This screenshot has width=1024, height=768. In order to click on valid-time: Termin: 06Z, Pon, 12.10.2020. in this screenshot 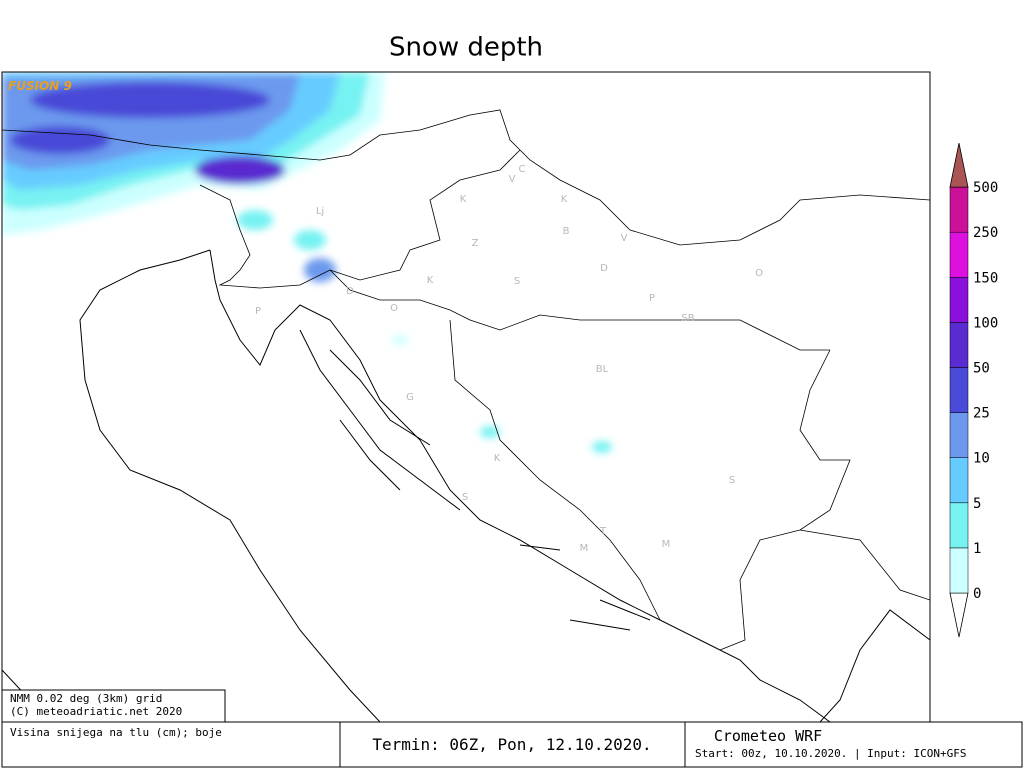, I will do `click(511, 744)`.